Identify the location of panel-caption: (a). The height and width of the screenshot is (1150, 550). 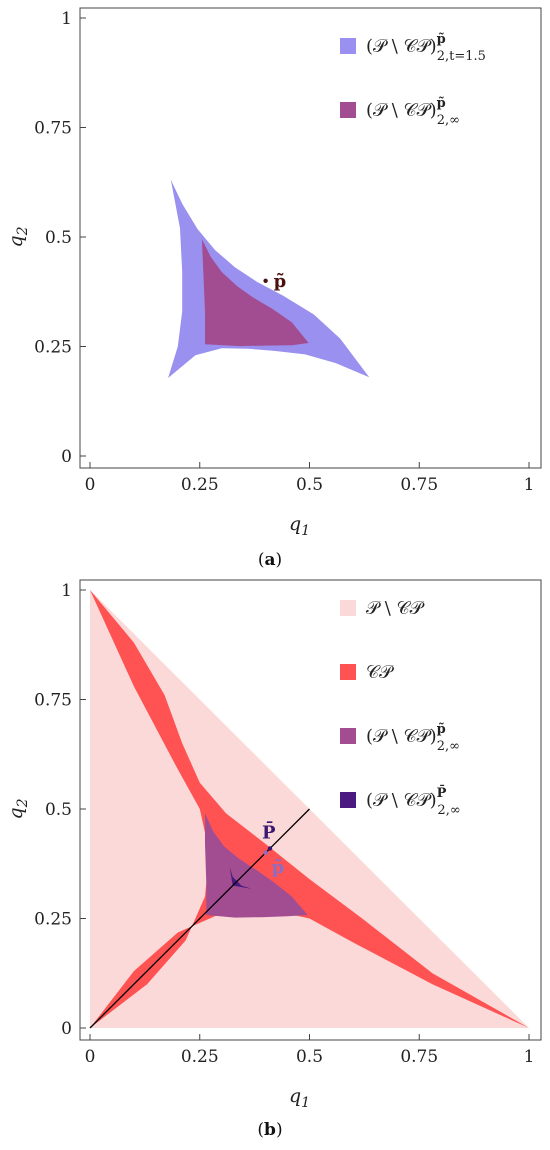
(270, 560).